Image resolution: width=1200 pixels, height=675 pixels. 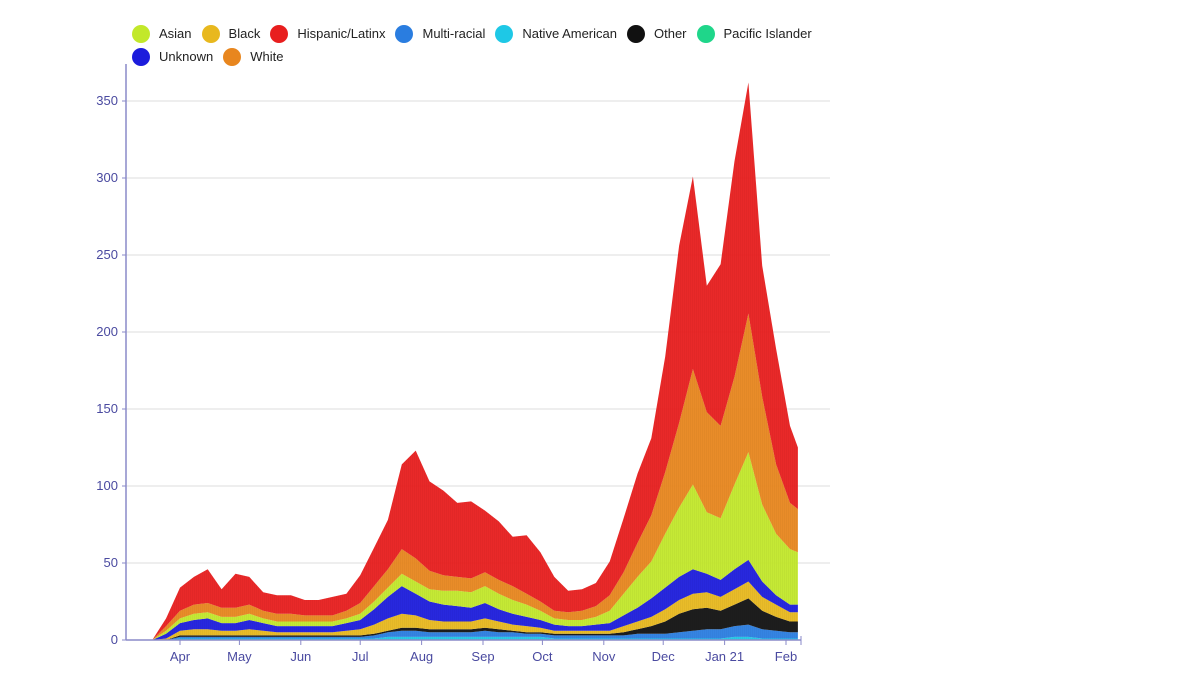 I want to click on legend-label: Asian, so click(x=175, y=33).